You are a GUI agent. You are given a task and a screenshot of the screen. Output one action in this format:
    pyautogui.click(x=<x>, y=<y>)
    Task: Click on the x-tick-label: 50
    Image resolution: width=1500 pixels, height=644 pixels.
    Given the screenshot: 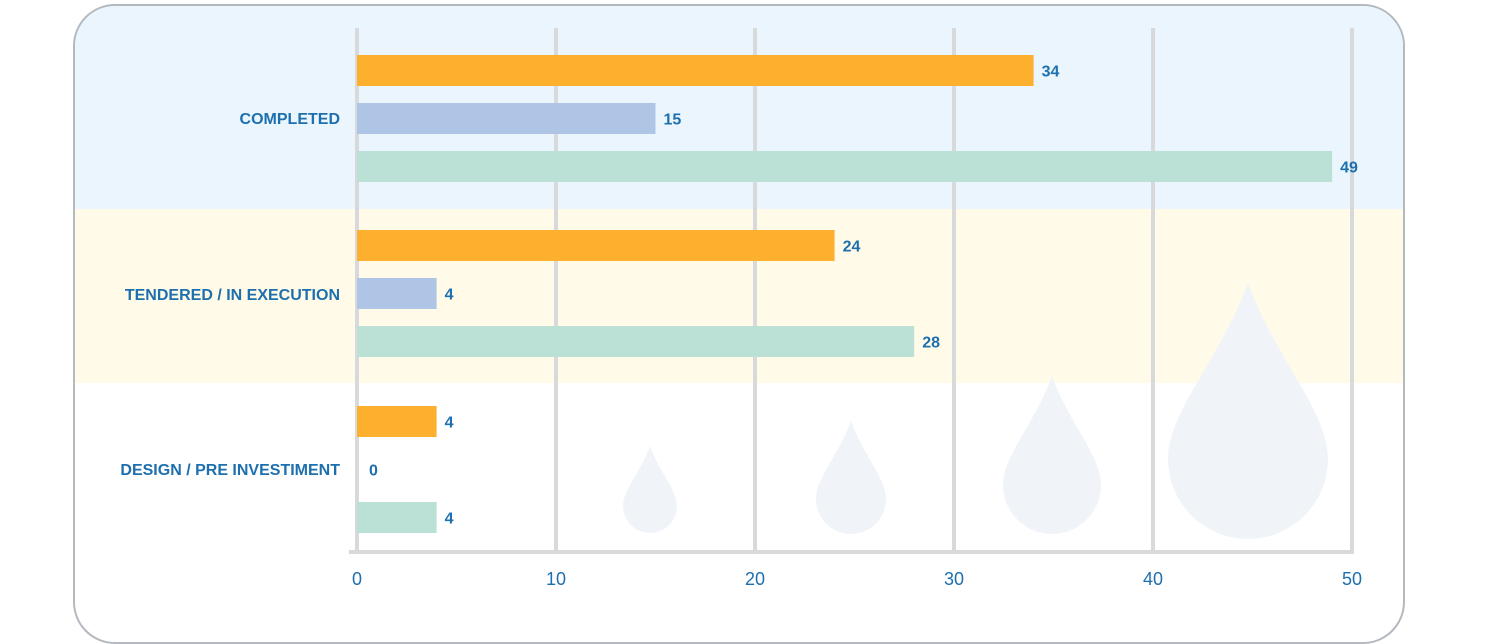 What is the action you would take?
    pyautogui.click(x=1352, y=579)
    